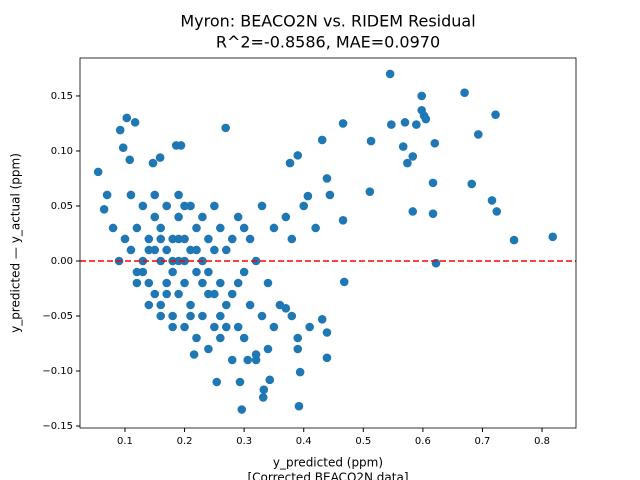 The image size is (640, 480). What do you see at coordinates (57, 371) in the screenshot?
I see `y-tick-label: −0.10` at bounding box center [57, 371].